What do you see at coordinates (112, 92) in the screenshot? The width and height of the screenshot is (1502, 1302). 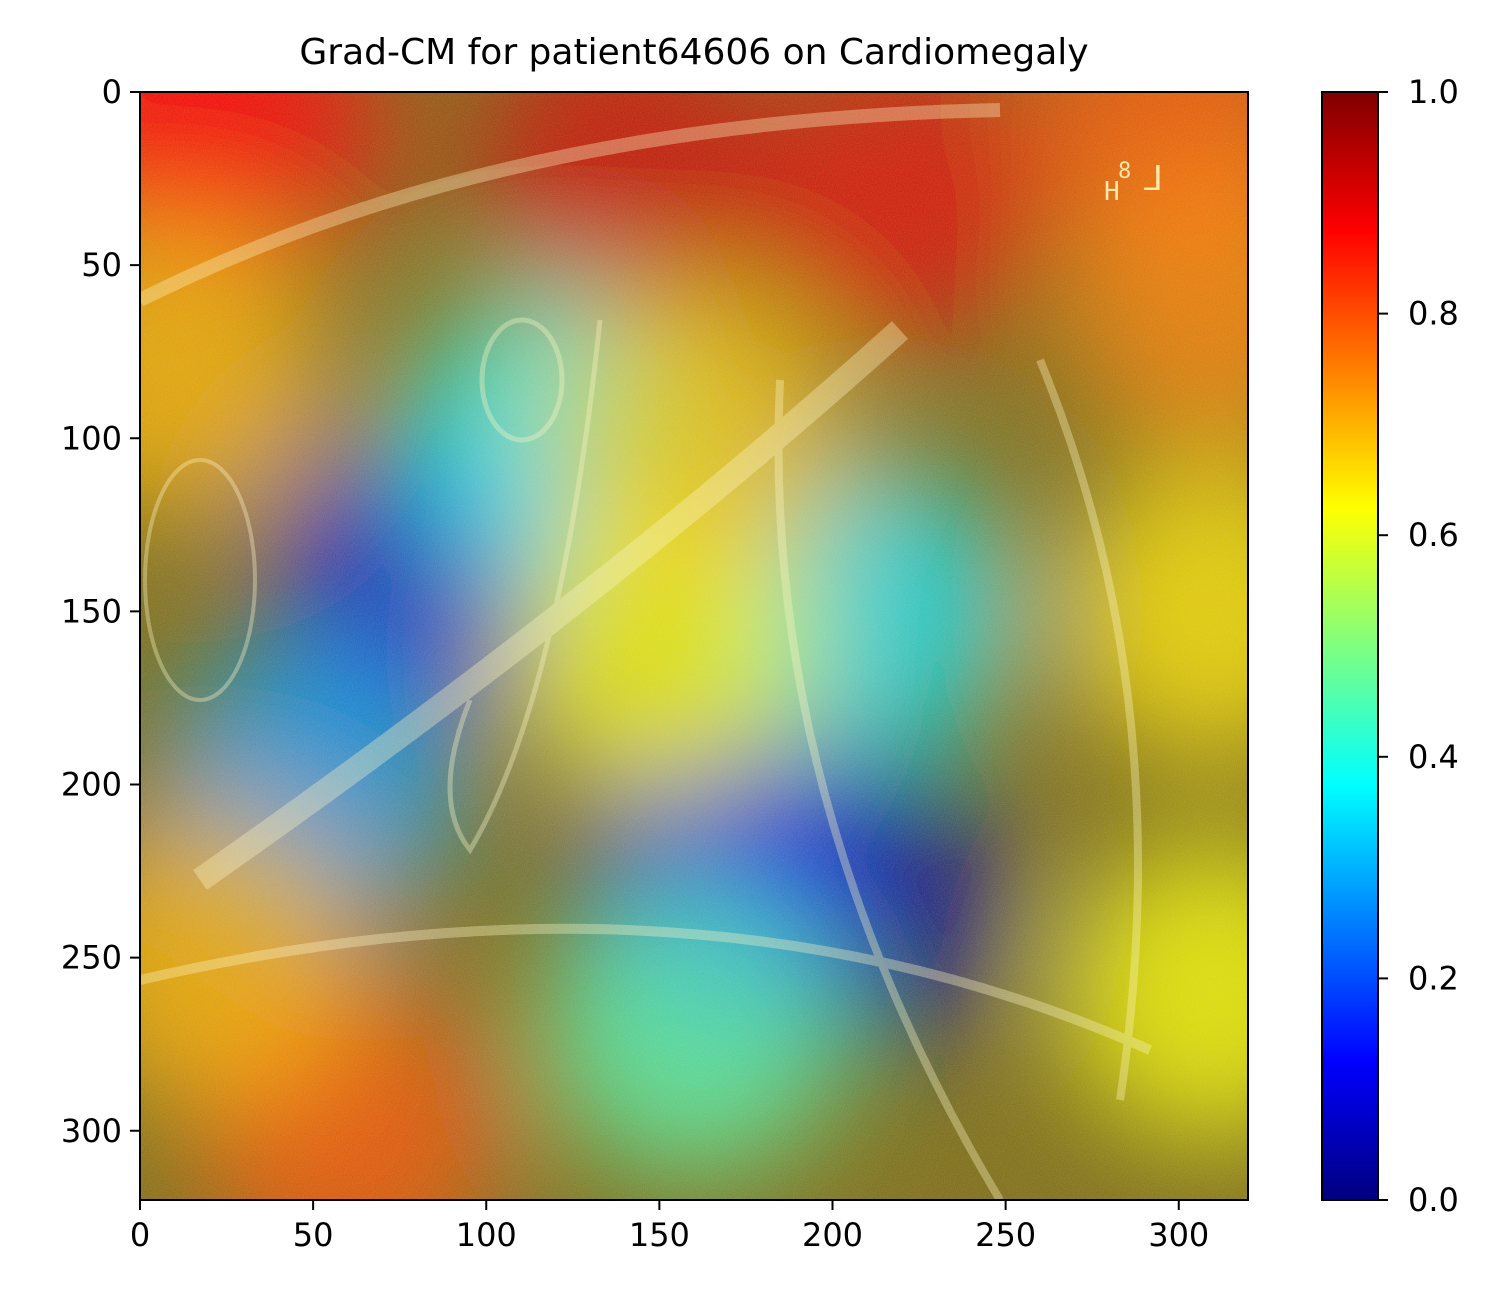 I see `y-tick-label: 0` at bounding box center [112, 92].